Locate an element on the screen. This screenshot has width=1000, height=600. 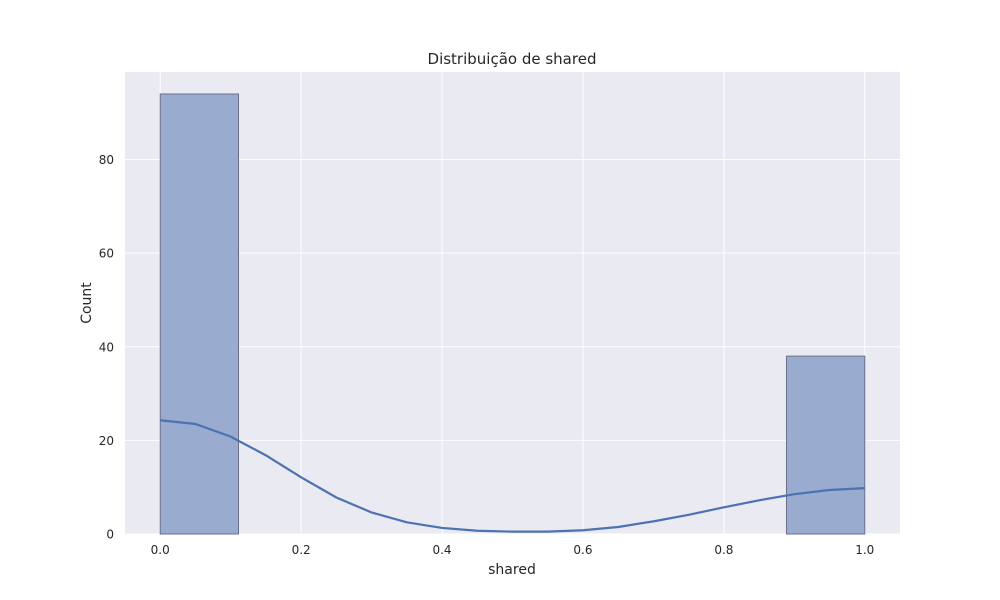
y-tick-label: 40 is located at coordinates (106, 347).